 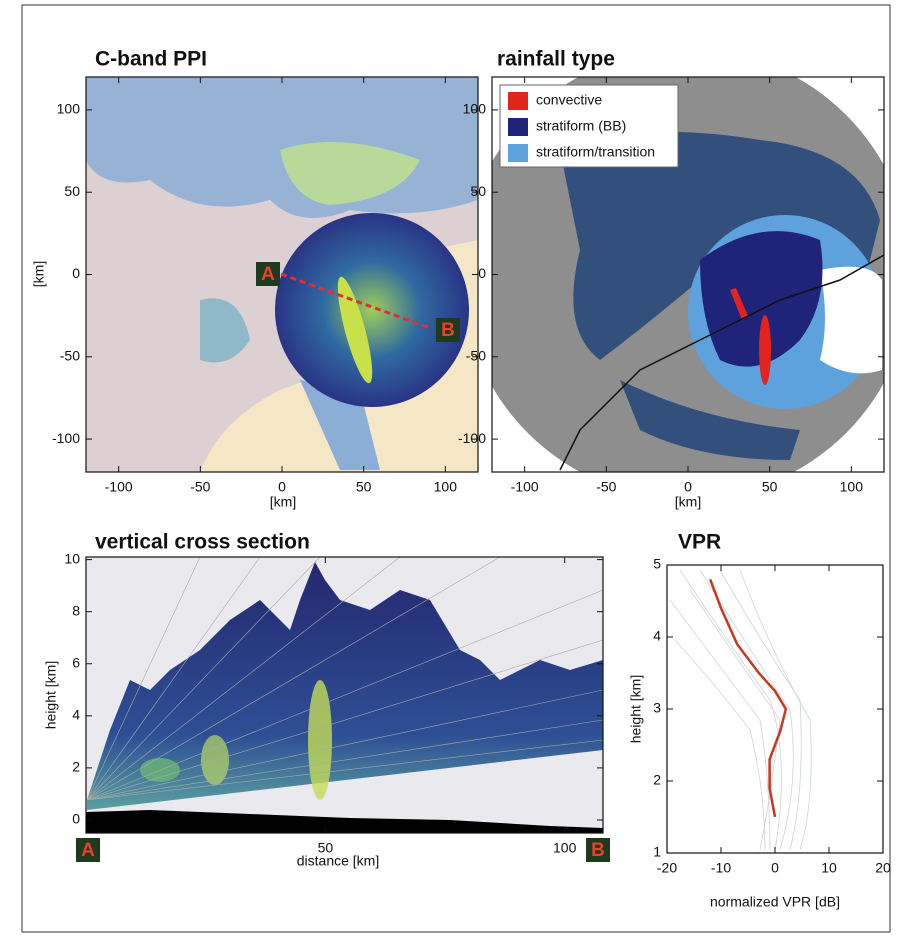 I want to click on panel-title: VPR, so click(x=699, y=542).